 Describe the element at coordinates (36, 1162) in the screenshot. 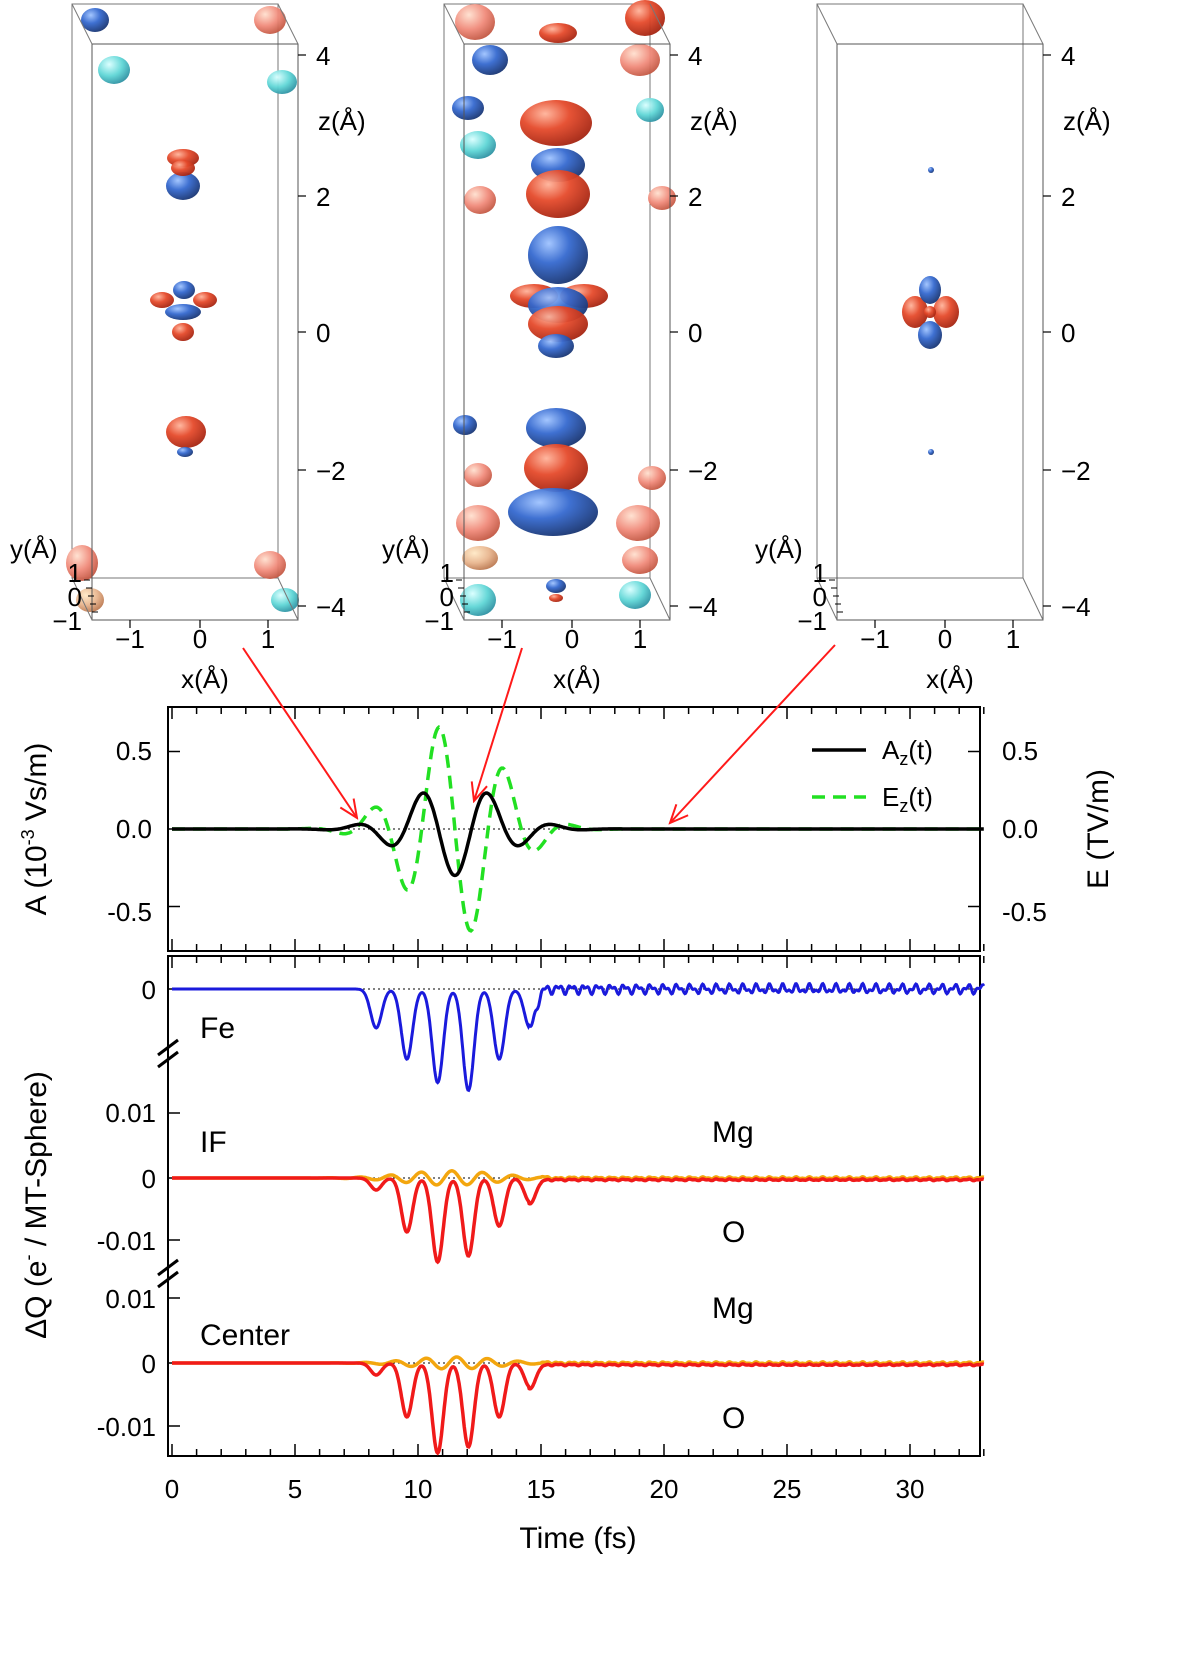

I see `charge-ylabel-tail: / MT-Sphere)` at that location.